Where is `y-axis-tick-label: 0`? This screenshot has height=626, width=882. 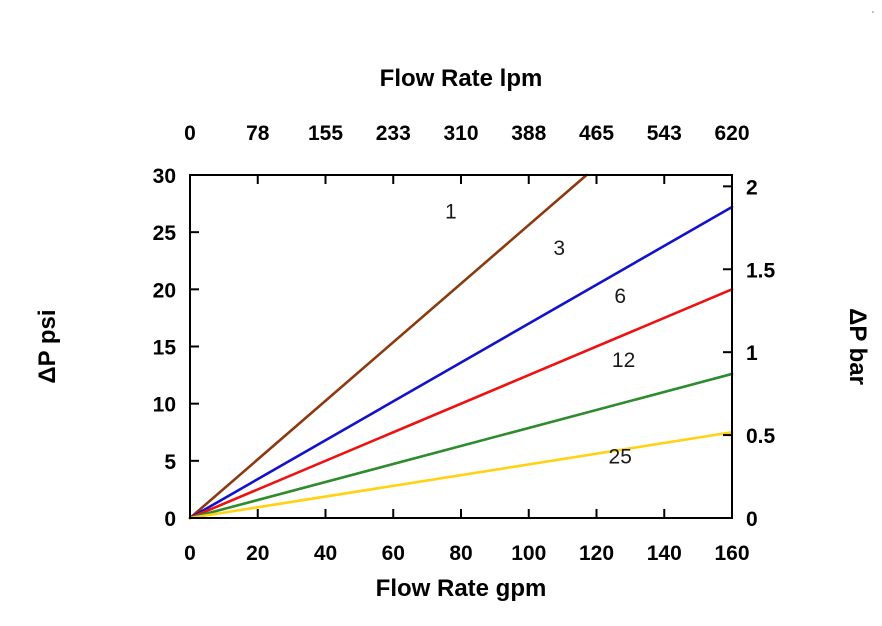
y-axis-tick-label: 0 is located at coordinates (170, 519).